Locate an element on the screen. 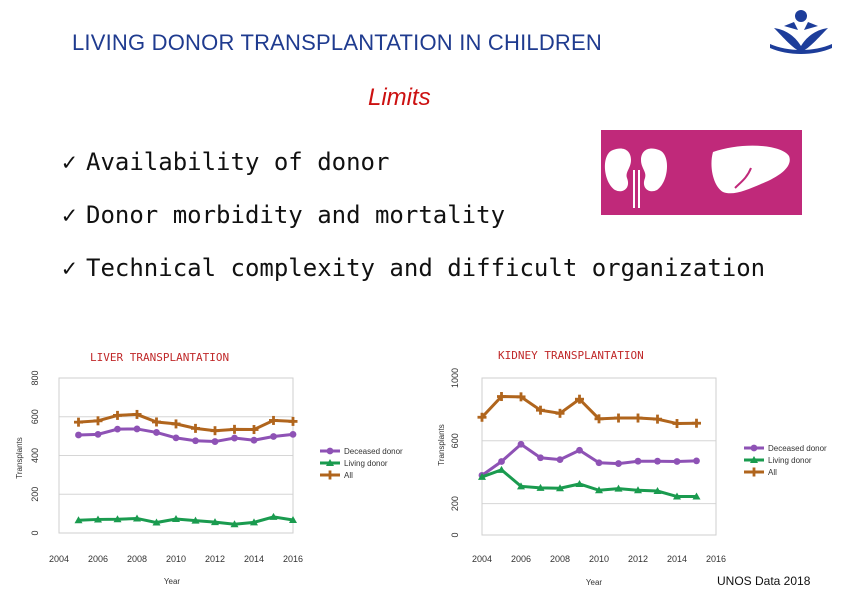 Image resolution: width=842 pixels, height=596 pixels. kidneys-icon is located at coordinates (636, 178).